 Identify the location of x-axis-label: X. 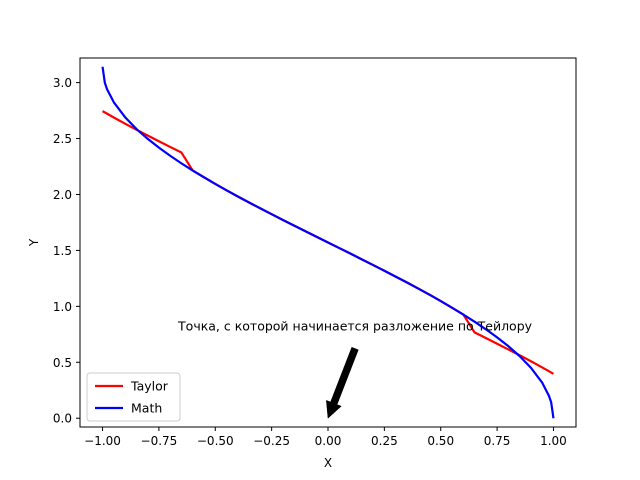
(328, 463).